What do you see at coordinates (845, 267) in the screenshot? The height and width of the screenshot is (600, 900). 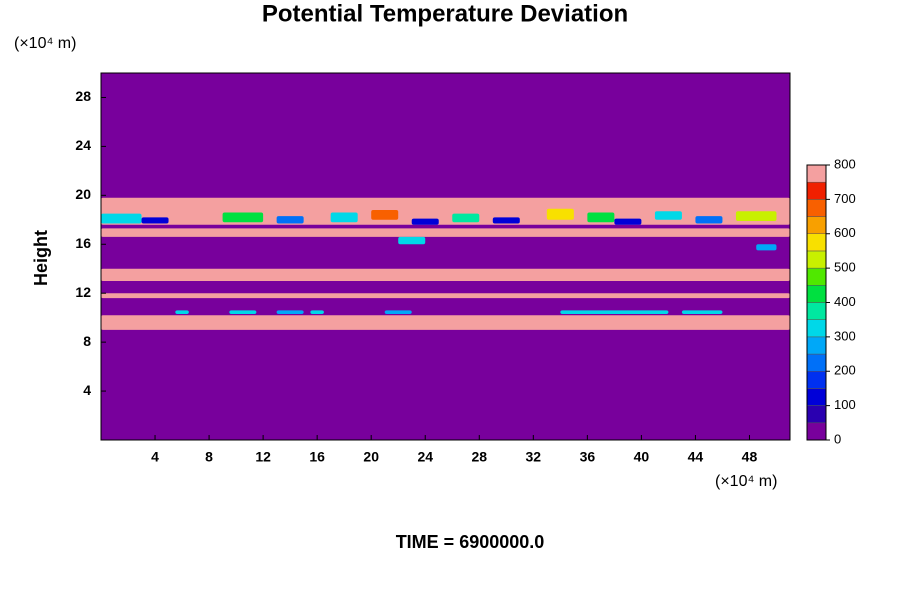 I see `colorbar-tick-label: 500` at bounding box center [845, 267].